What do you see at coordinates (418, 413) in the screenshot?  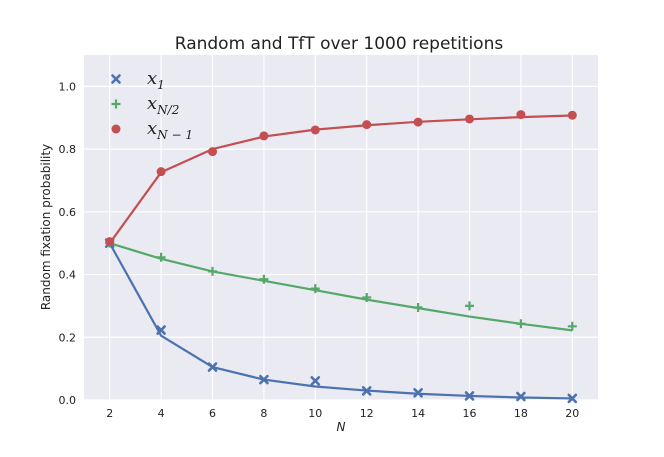 I see `x-tick-label: 14` at bounding box center [418, 413].